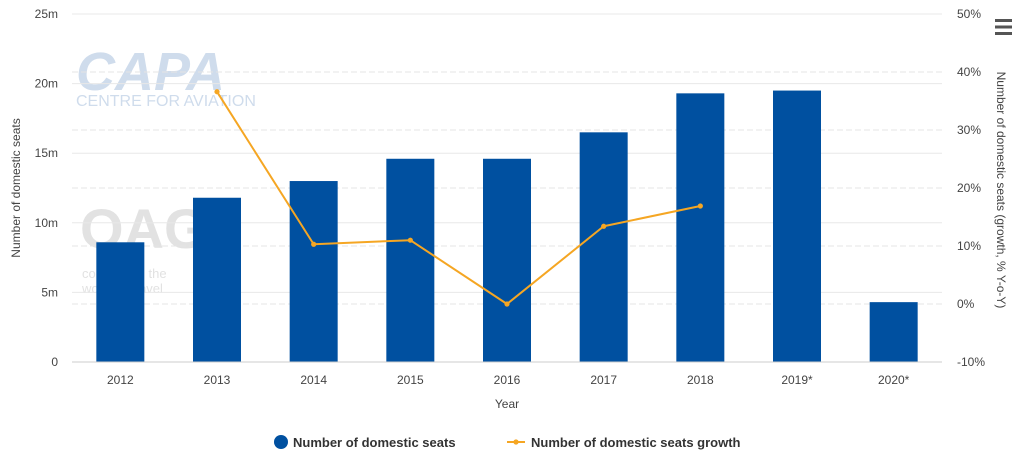  I want to click on y-tick-label: 10m, so click(46, 223).